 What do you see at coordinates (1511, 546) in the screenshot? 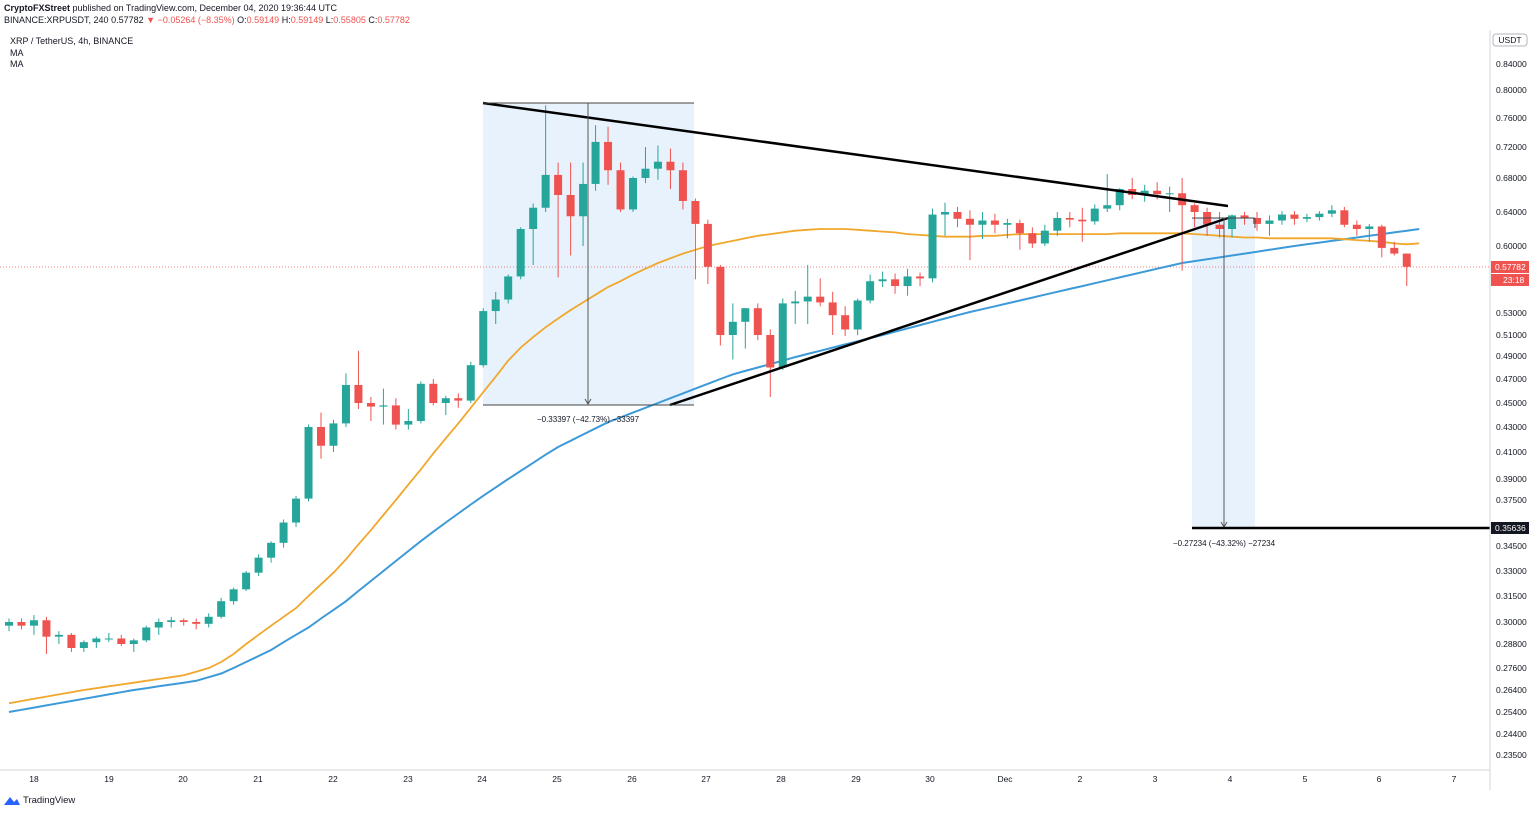
I see `price-tick-label: 0.34500` at bounding box center [1511, 546].